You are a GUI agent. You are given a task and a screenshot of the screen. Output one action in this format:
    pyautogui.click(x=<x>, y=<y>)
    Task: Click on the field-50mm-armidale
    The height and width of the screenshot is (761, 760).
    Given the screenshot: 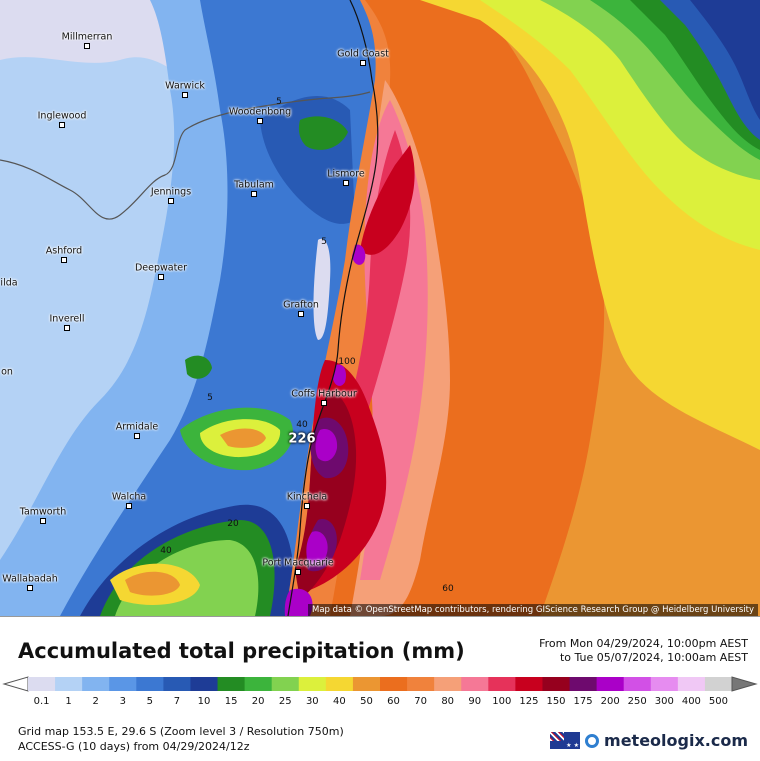 What is the action you would take?
    pyautogui.click(x=243, y=438)
    